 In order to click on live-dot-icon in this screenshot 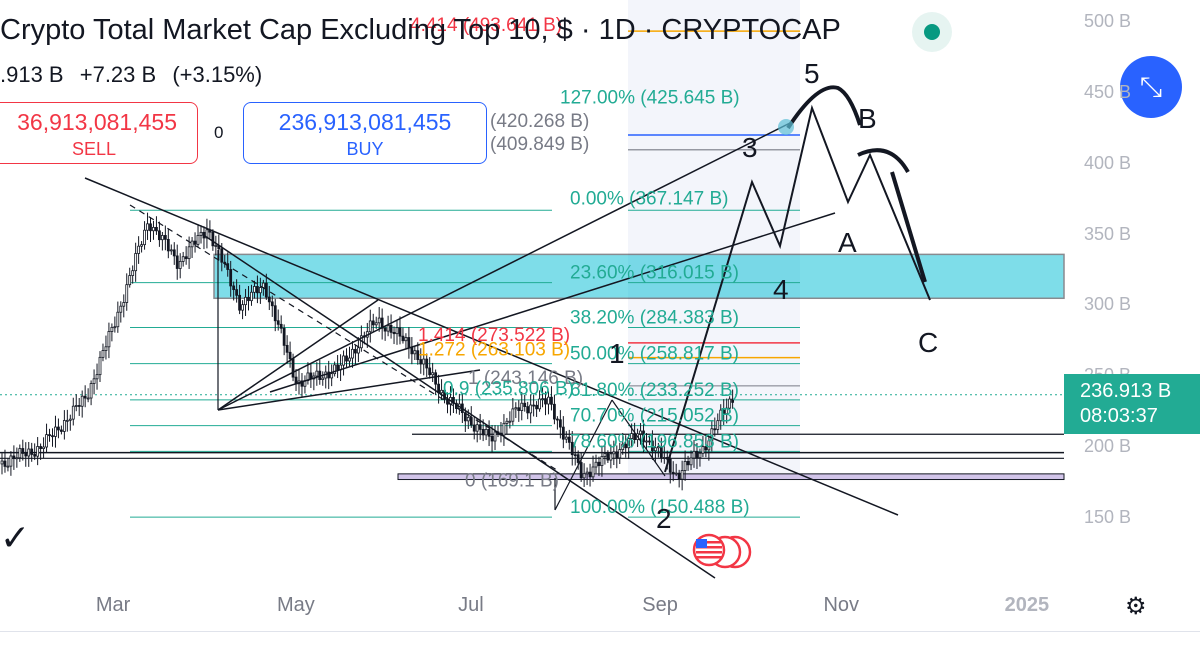, I will do `click(932, 32)`.